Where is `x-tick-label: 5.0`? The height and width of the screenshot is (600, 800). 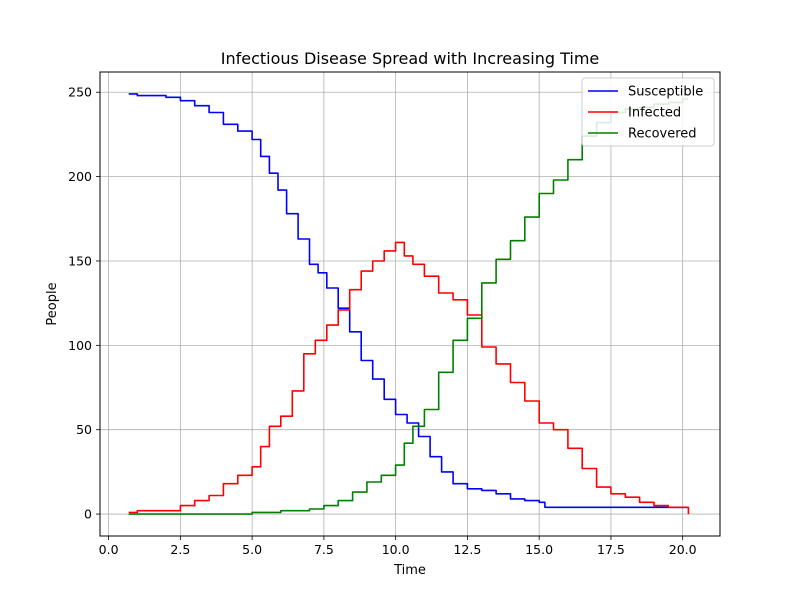
x-tick-label: 5.0 is located at coordinates (252, 549).